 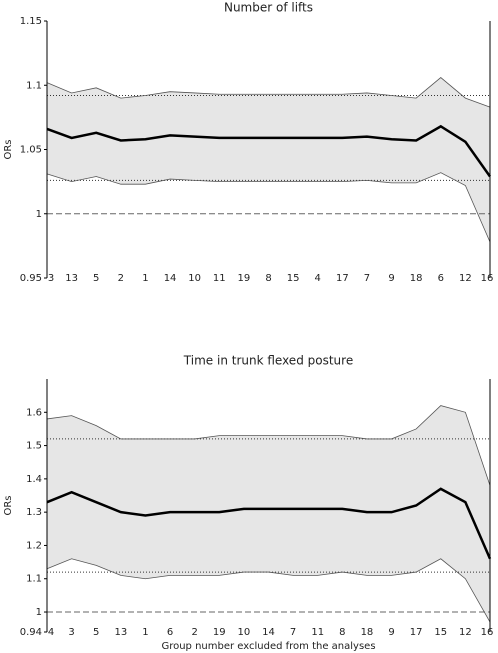 I want to click on y-tick-label: 0.94, so click(x=31, y=632).